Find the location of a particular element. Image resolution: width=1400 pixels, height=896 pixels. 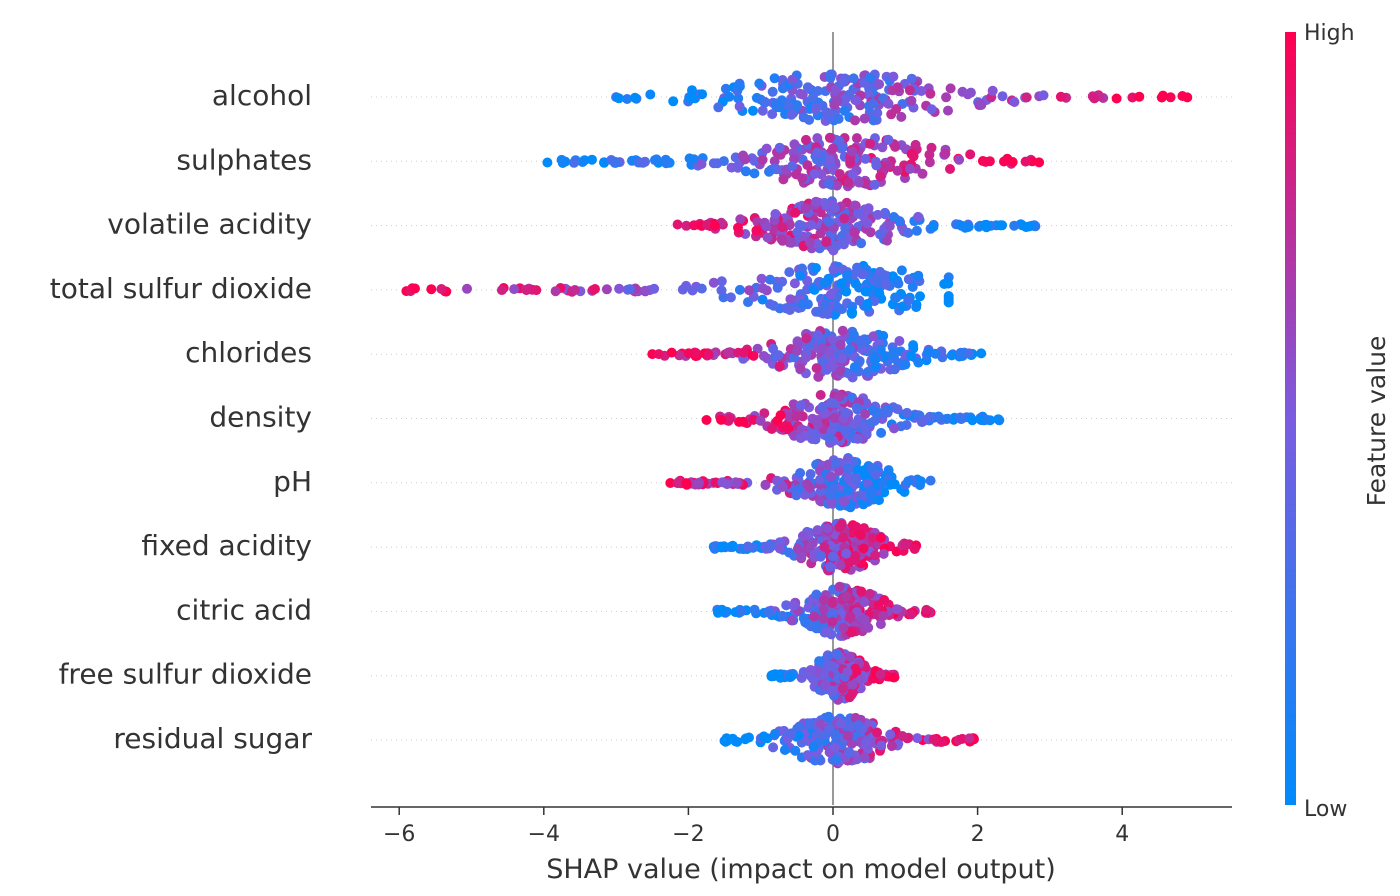

x-tick-label: 0 is located at coordinates (833, 834).